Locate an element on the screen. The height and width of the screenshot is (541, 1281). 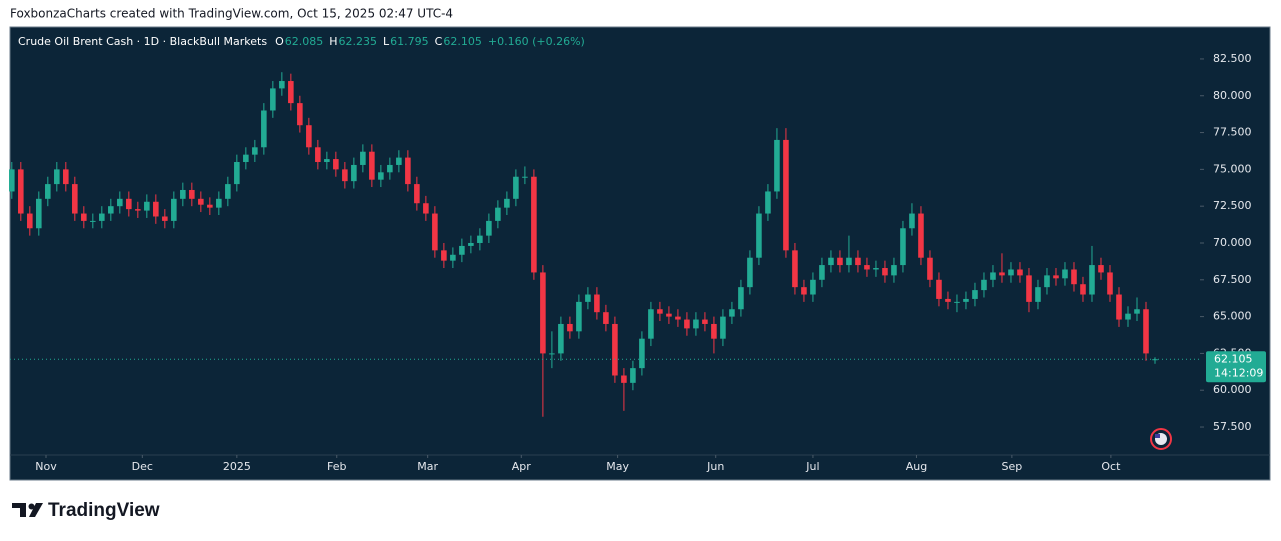
y-tick-label: 72.500 is located at coordinates (1232, 205).